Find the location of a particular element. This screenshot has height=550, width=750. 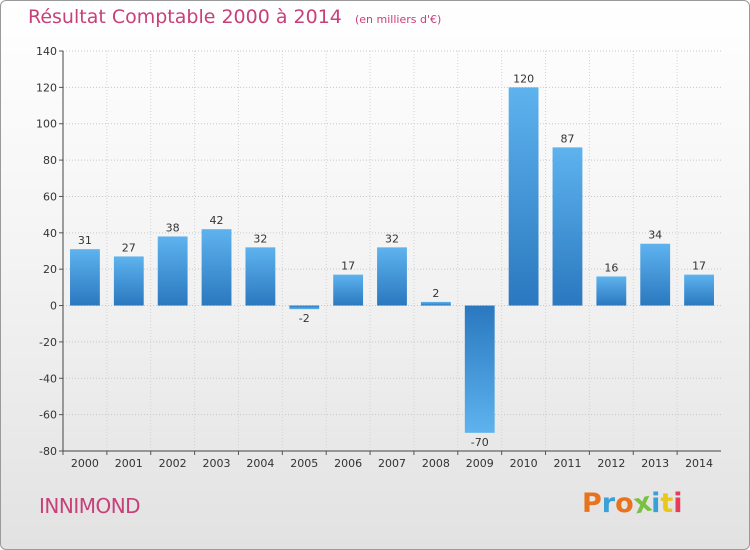

bar-2000 is located at coordinates (85, 277).